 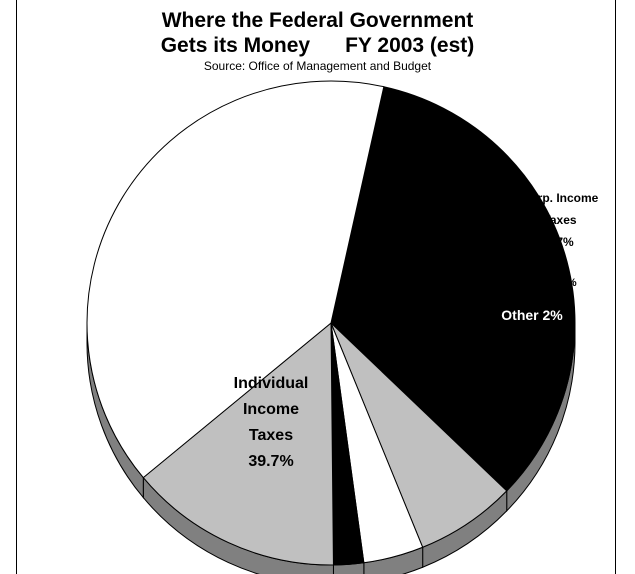 I want to click on pie-label-line: 33.9%, so click(x=321, y=238).